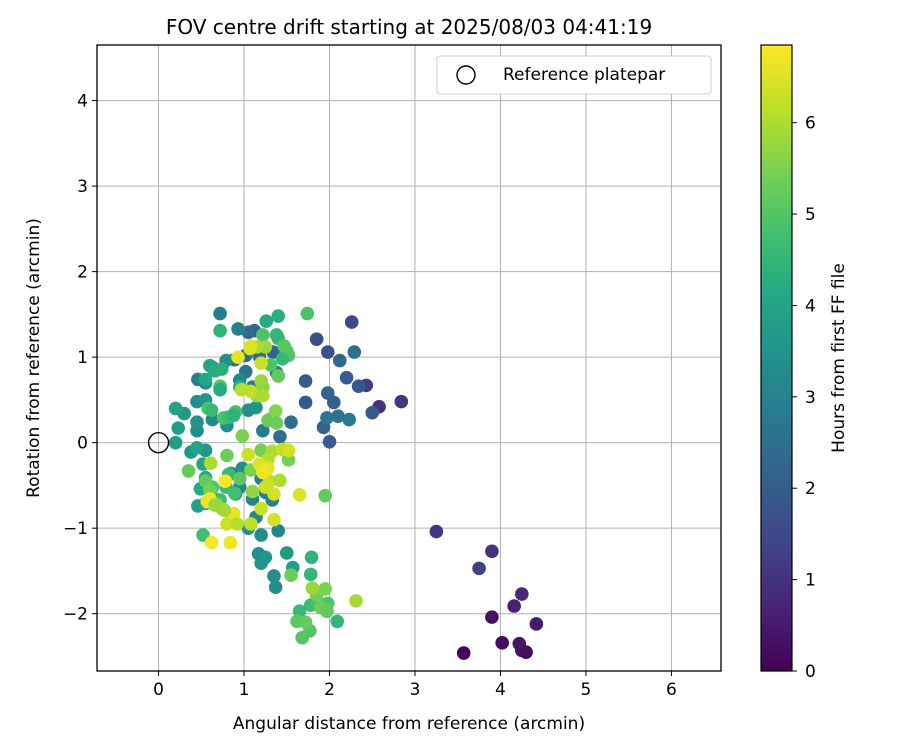 This screenshot has width=900, height=750. I want to click on legend-box, so click(574, 75).